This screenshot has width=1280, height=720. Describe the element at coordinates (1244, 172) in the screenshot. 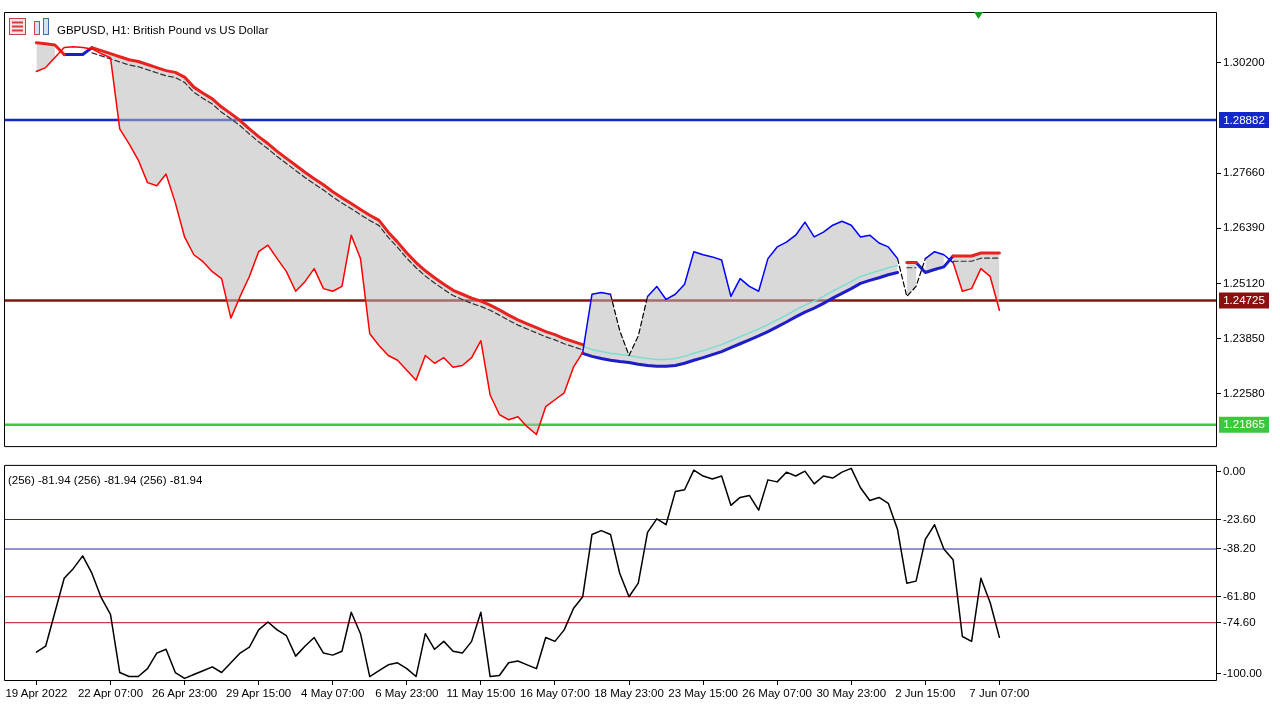

I see `y-tick-label: 1.27660` at that location.